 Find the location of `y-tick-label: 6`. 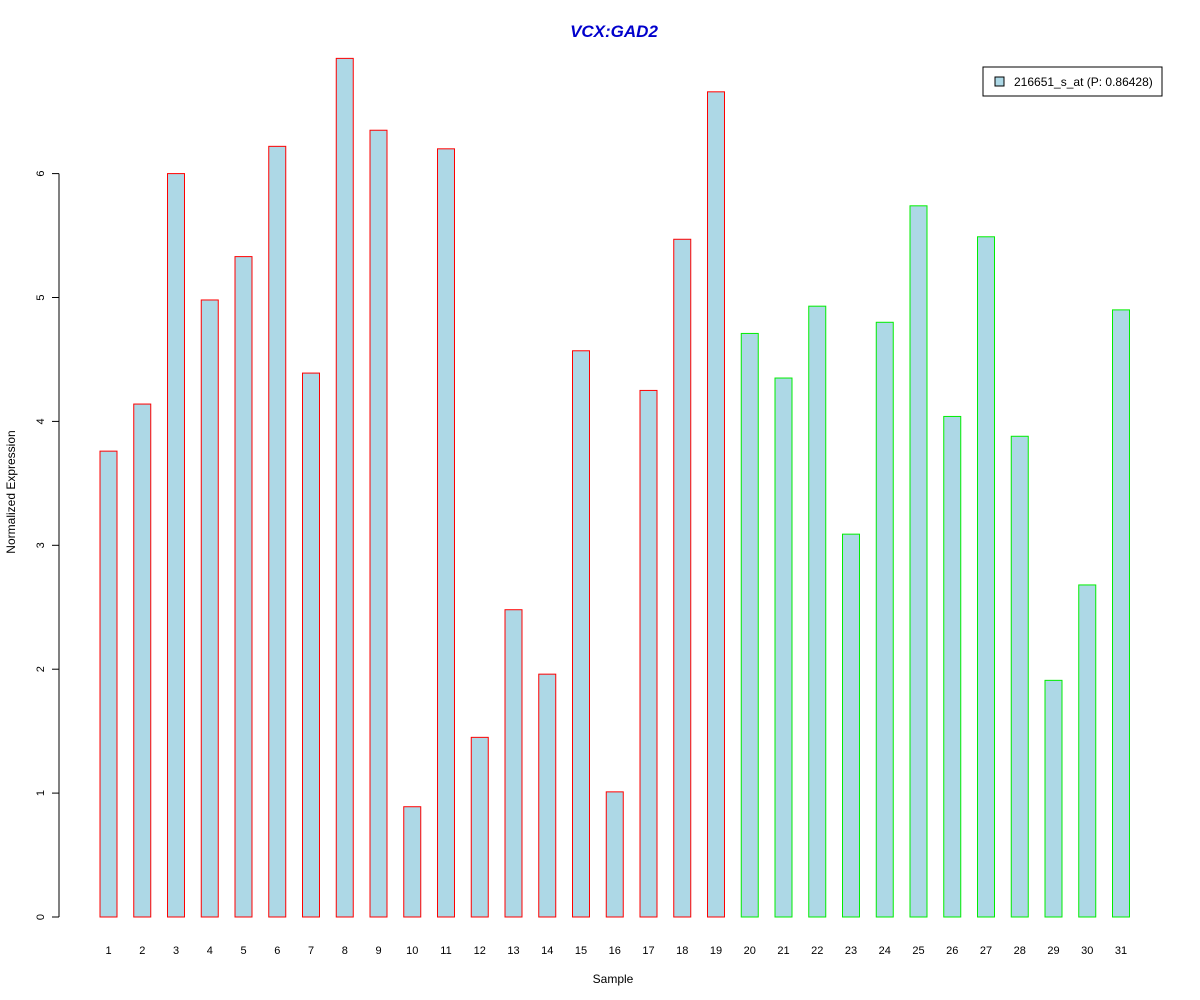

y-tick-label: 6 is located at coordinates (41, 174).